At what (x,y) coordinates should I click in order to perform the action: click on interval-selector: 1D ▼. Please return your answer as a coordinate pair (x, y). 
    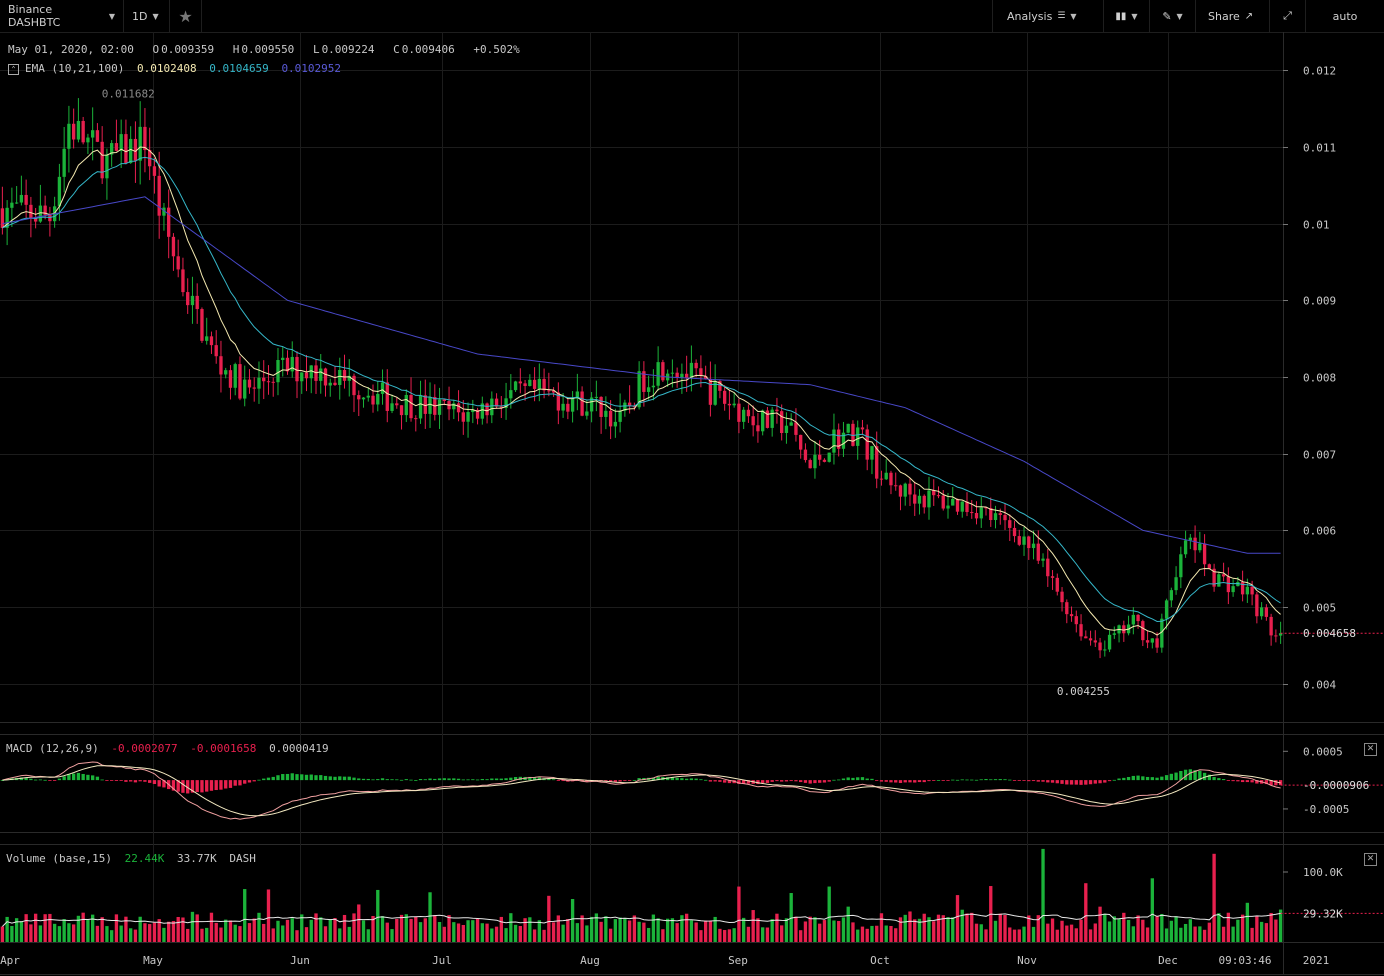
    Looking at the image, I should click on (147, 16).